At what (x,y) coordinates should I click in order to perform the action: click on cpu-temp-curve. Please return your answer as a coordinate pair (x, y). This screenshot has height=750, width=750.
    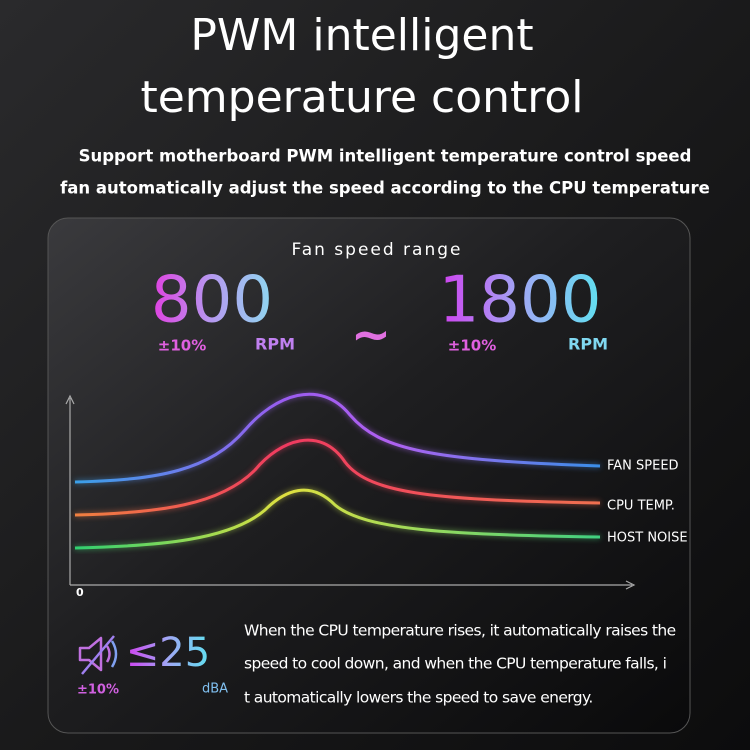
    Looking at the image, I should click on (337, 477).